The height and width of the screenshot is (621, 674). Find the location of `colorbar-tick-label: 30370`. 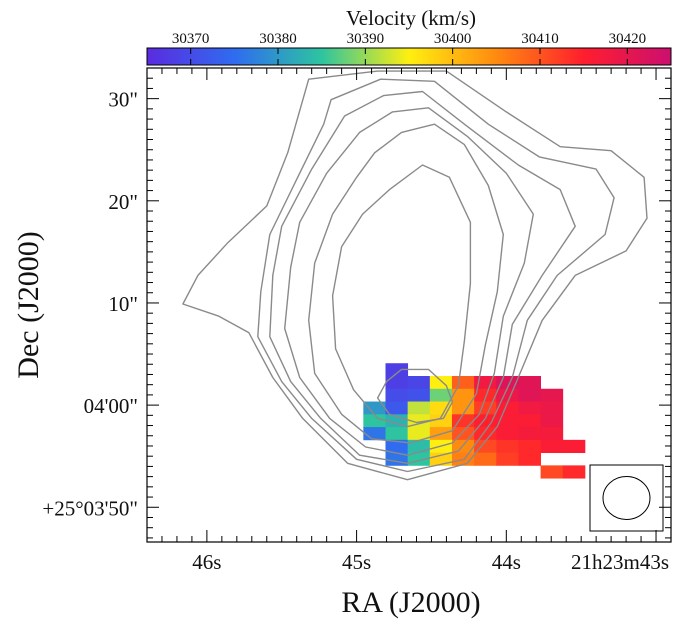

colorbar-tick-label: 30370 is located at coordinates (191, 39).